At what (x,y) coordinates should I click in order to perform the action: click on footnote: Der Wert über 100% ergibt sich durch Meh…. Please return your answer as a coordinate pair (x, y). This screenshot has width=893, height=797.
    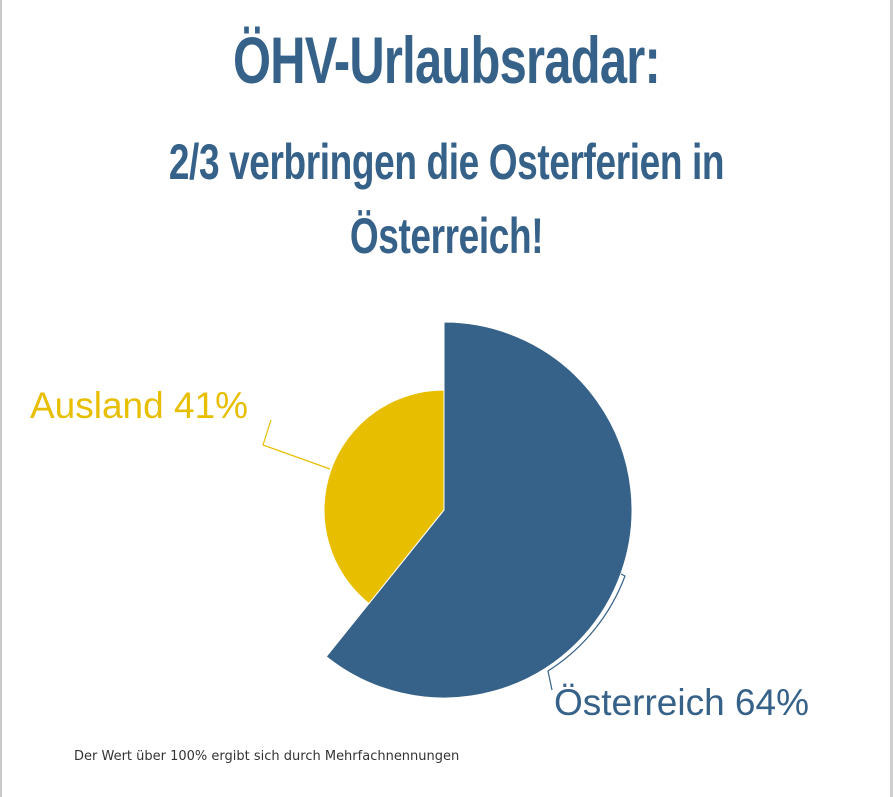
    Looking at the image, I should click on (267, 756).